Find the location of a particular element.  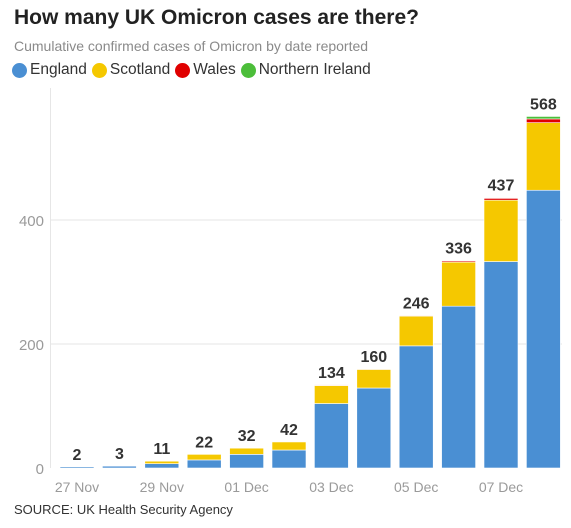

total-label-11: 568 is located at coordinates (543, 104).